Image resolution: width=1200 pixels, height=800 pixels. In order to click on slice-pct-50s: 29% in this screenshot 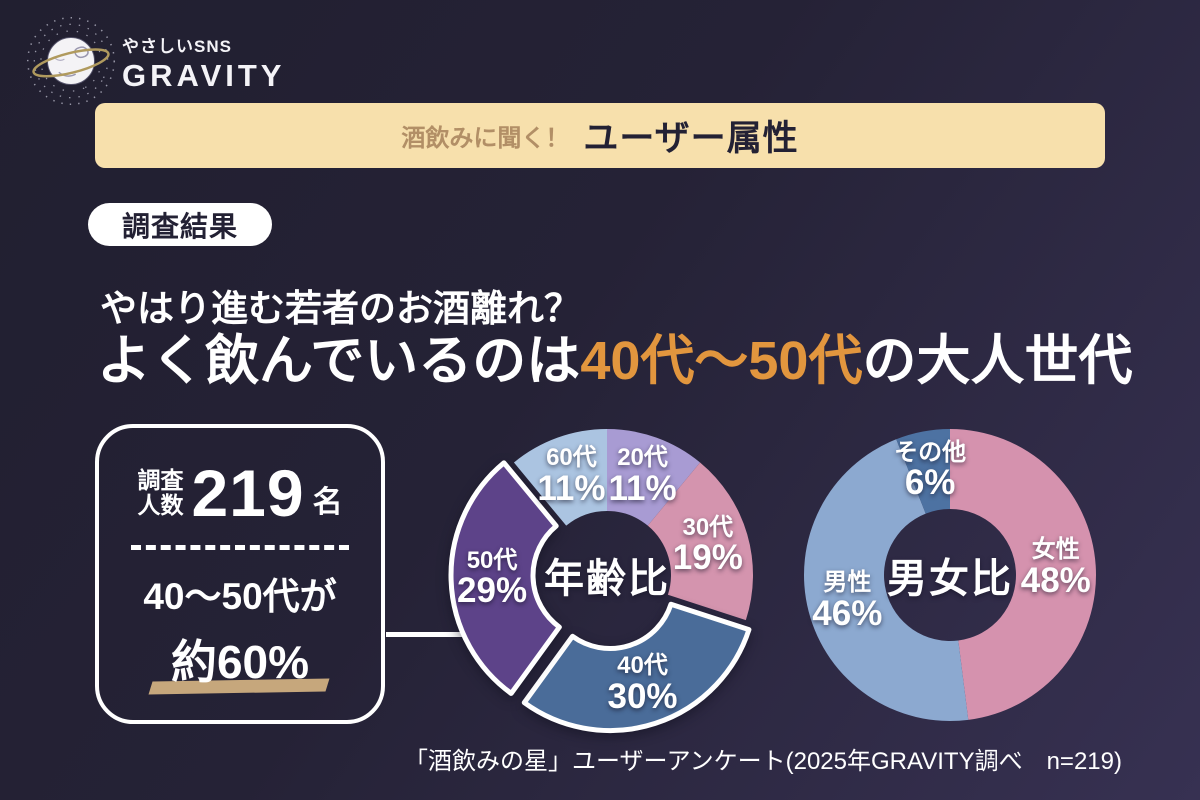, I will do `click(492, 590)`.